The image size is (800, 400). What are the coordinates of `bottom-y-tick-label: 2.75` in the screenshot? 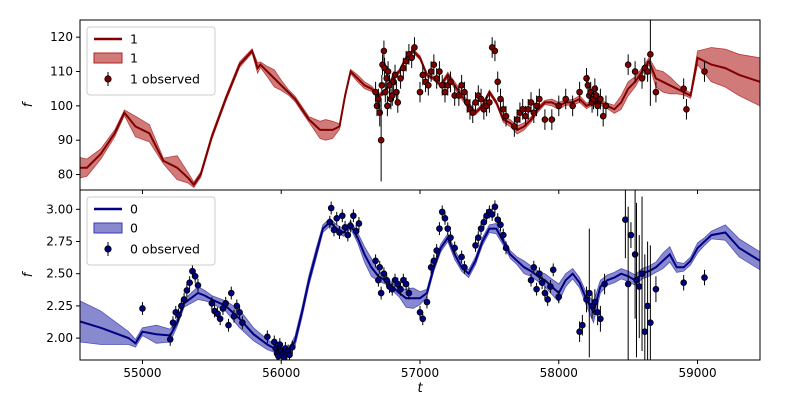 It's located at (59, 242).